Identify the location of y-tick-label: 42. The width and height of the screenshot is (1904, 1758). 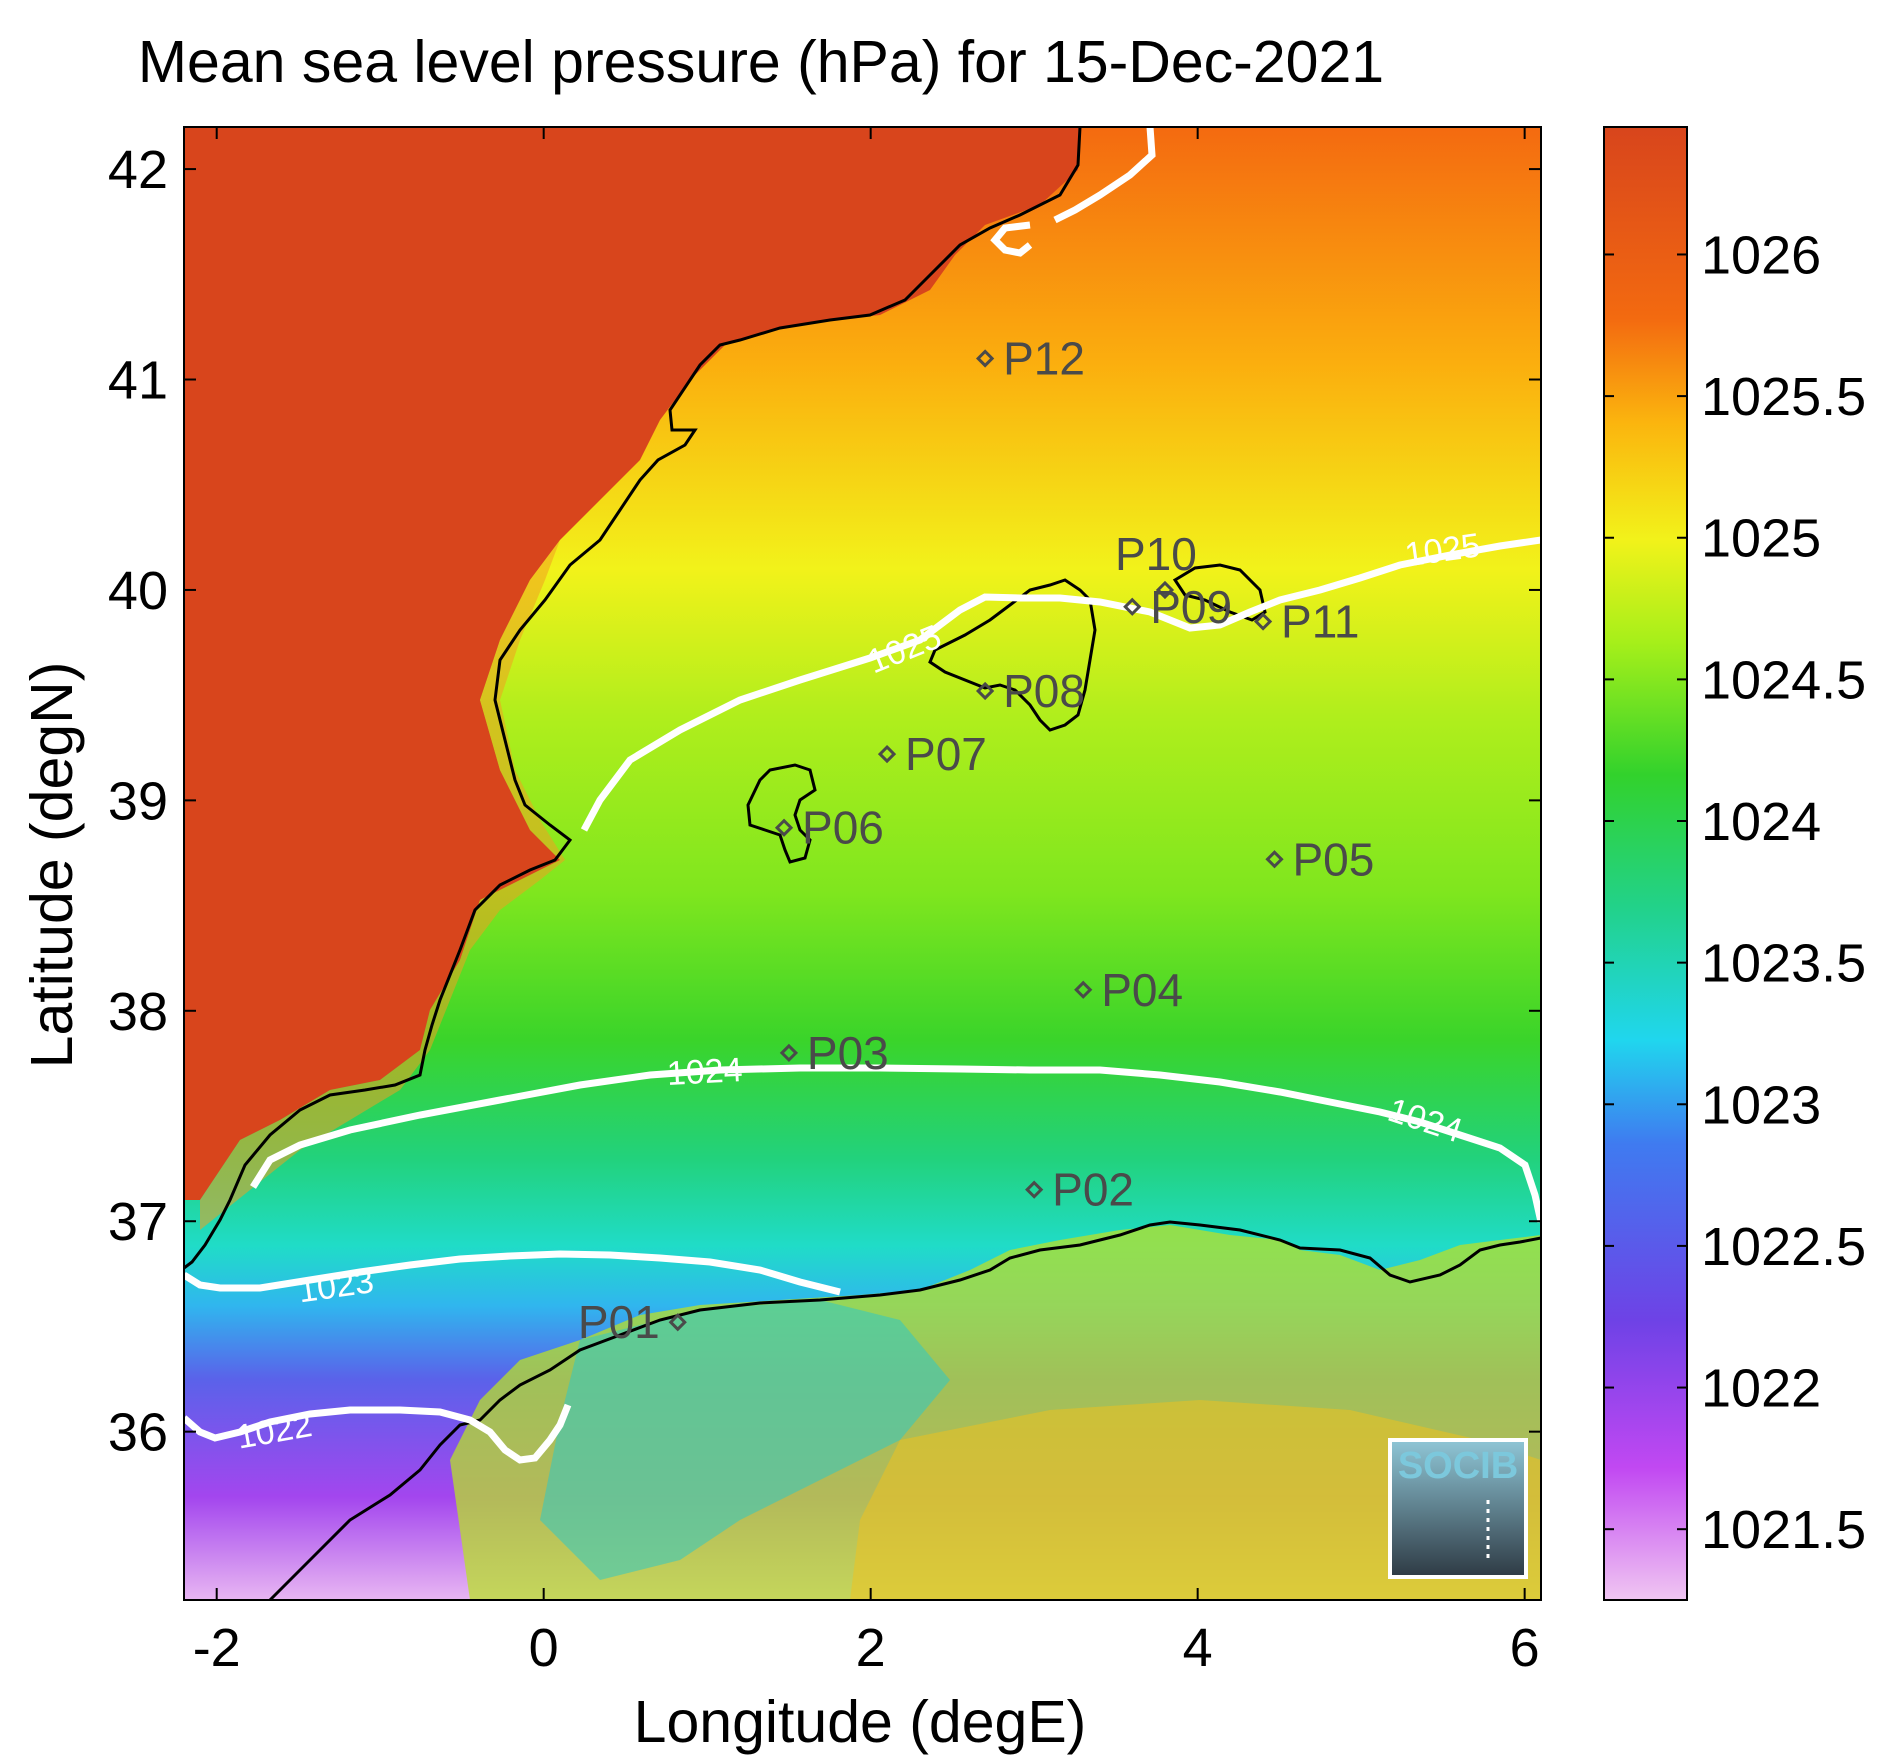
(138, 170).